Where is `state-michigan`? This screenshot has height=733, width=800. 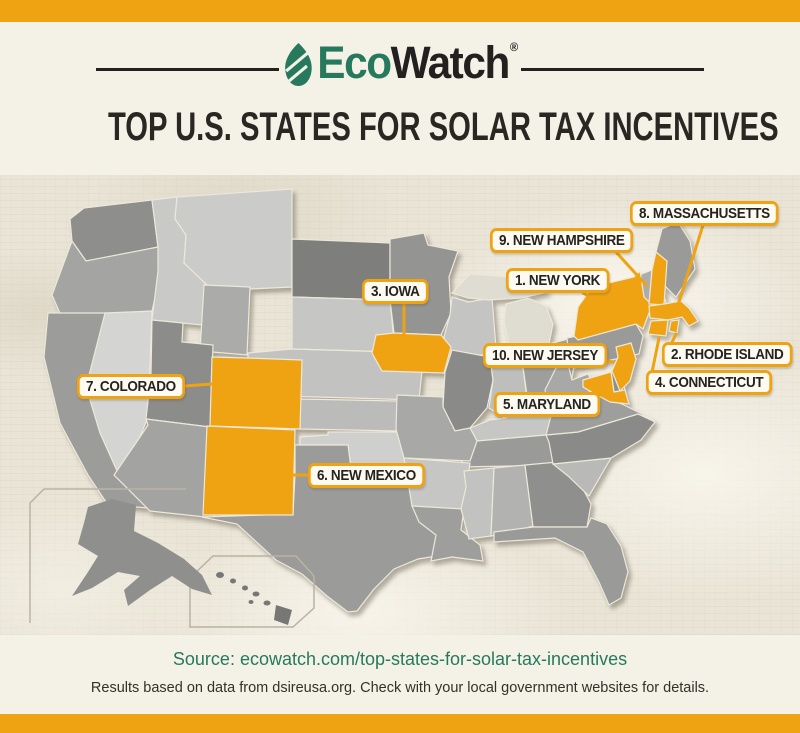
state-michigan is located at coordinates (528, 323).